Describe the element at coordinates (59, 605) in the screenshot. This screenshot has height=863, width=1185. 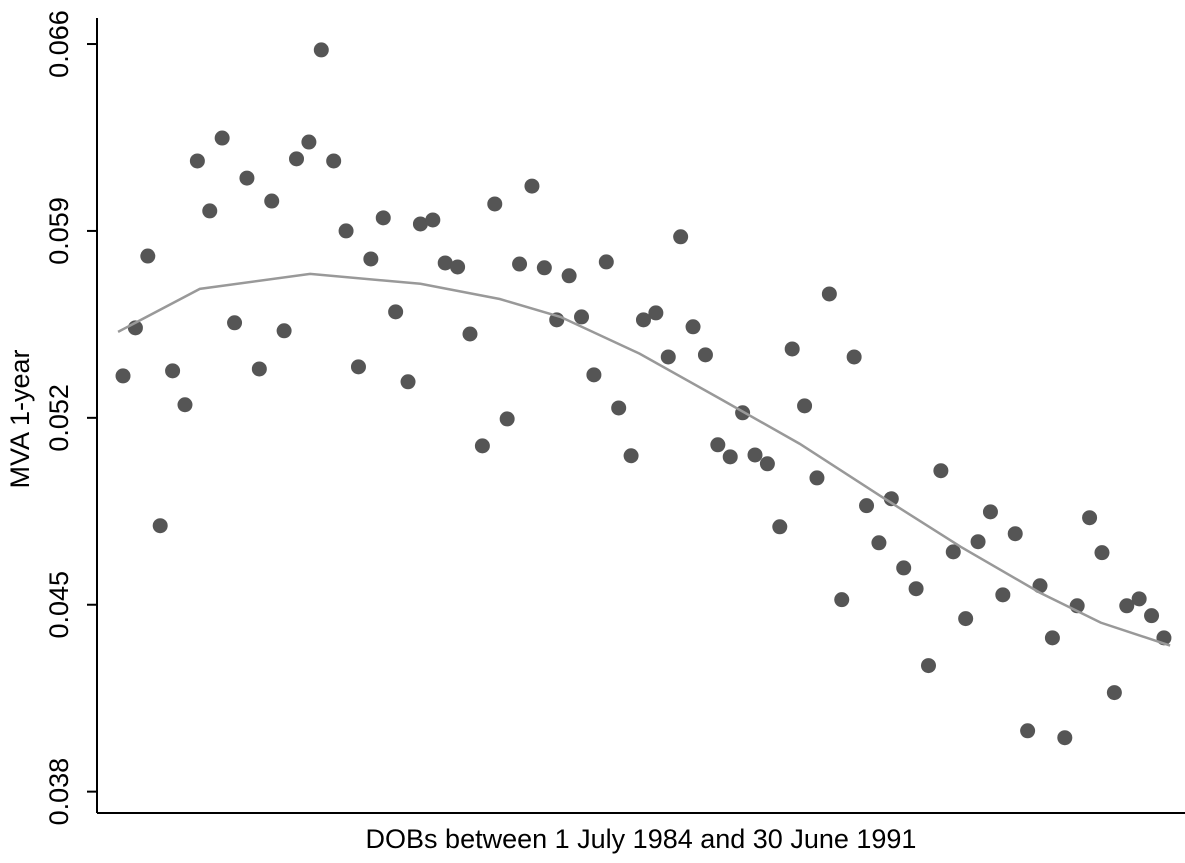
I see `y-tick-label: 0.045` at that location.